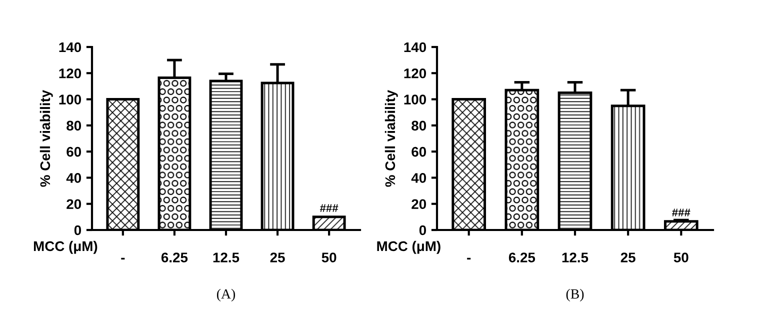 The height and width of the screenshot is (323, 767). What do you see at coordinates (575, 295) in the screenshot?
I see `text: (B)` at bounding box center [575, 295].